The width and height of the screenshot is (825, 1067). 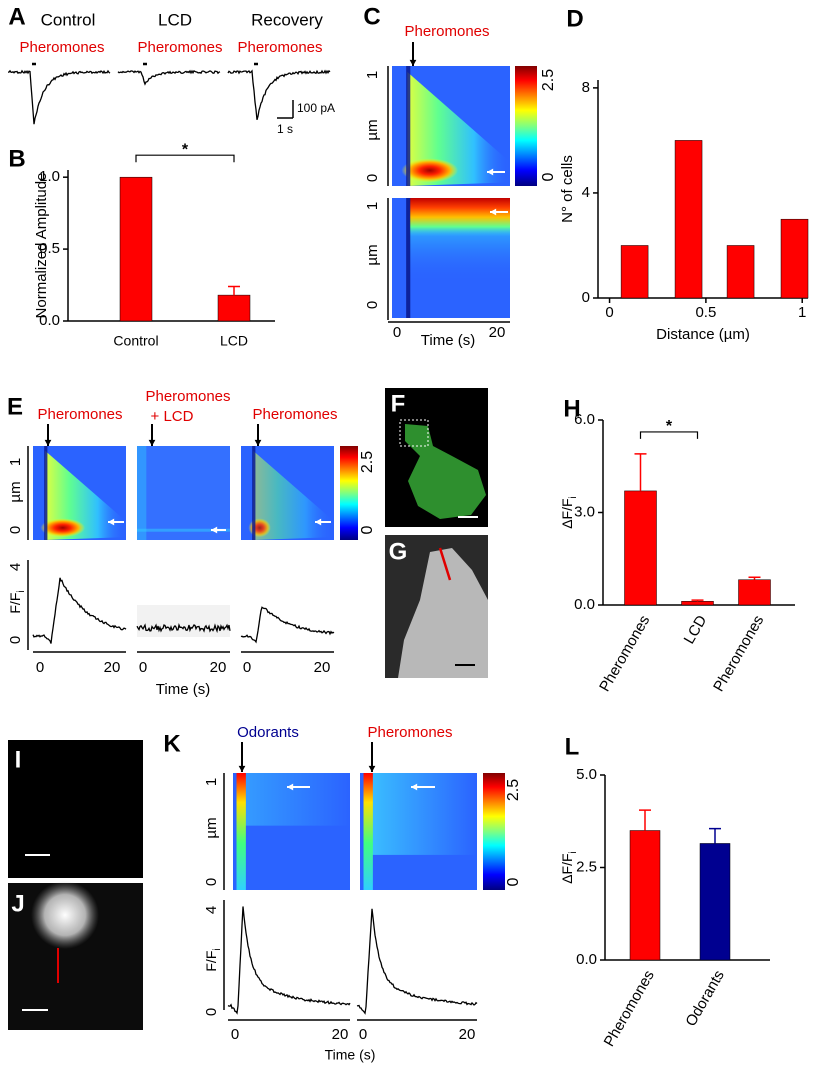 I want to click on panel-letter: G, so click(x=398, y=551).